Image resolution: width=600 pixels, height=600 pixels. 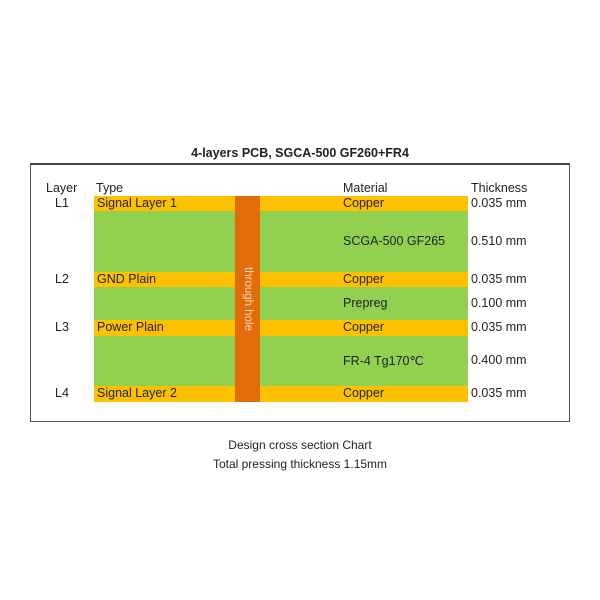 What do you see at coordinates (383, 361) in the screenshot?
I see `material-label: FR-4 Tg170℃` at bounding box center [383, 361].